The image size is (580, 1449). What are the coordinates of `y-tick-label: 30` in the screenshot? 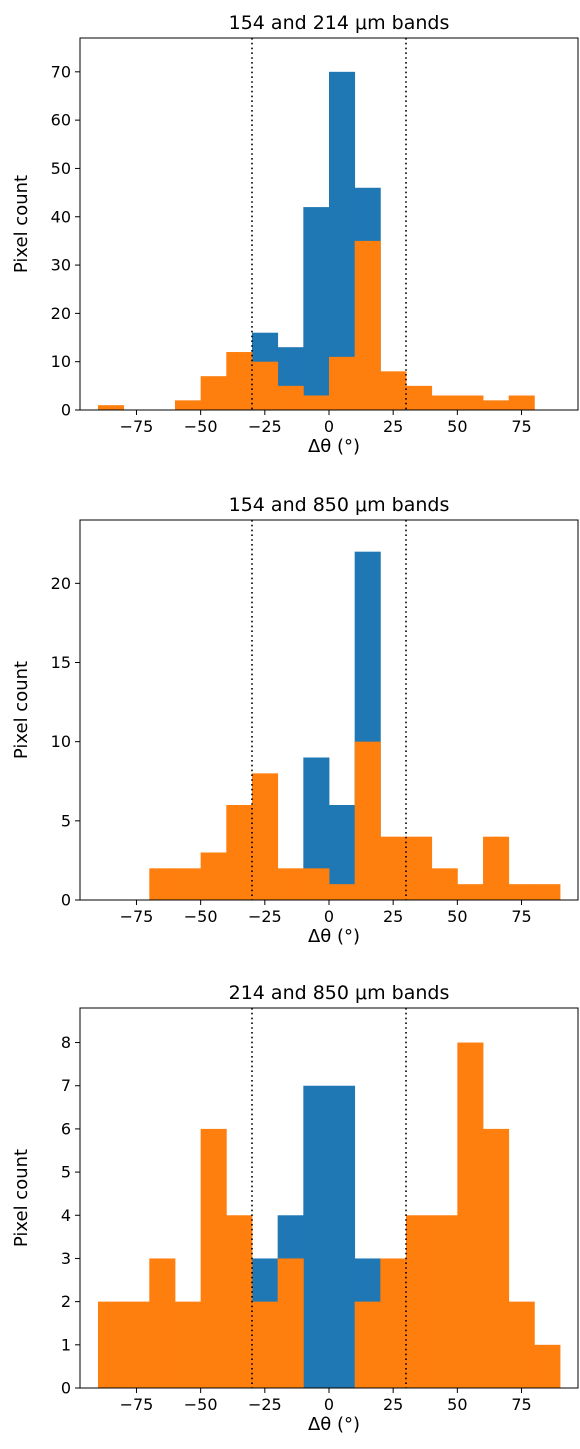 It's located at (61, 265).